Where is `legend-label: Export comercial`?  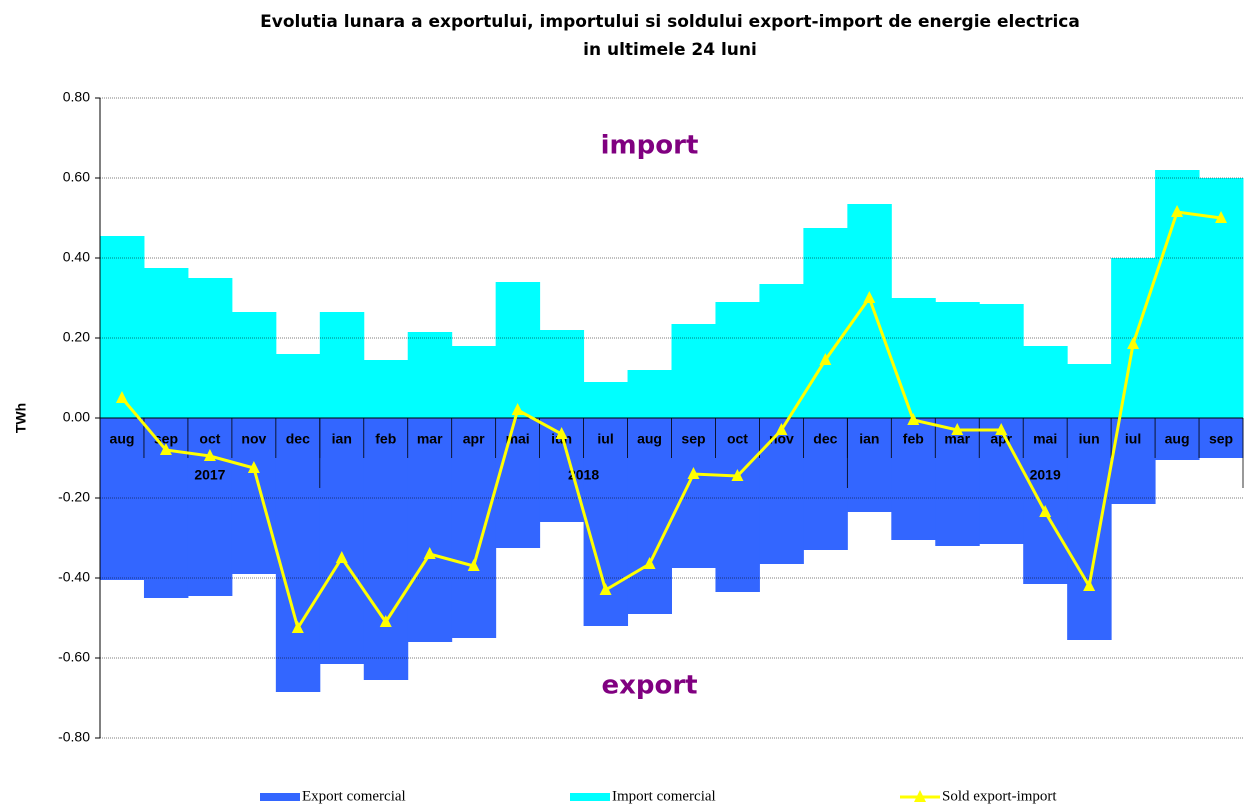
legend-label: Export comercial is located at coordinates (354, 796).